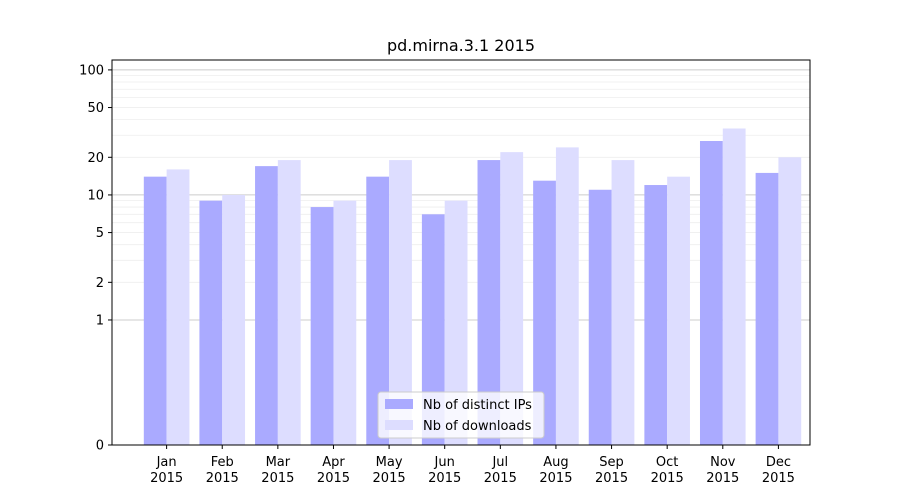  What do you see at coordinates (477, 426) in the screenshot?
I see `legend-label-downloads: Nb of downloads` at bounding box center [477, 426].